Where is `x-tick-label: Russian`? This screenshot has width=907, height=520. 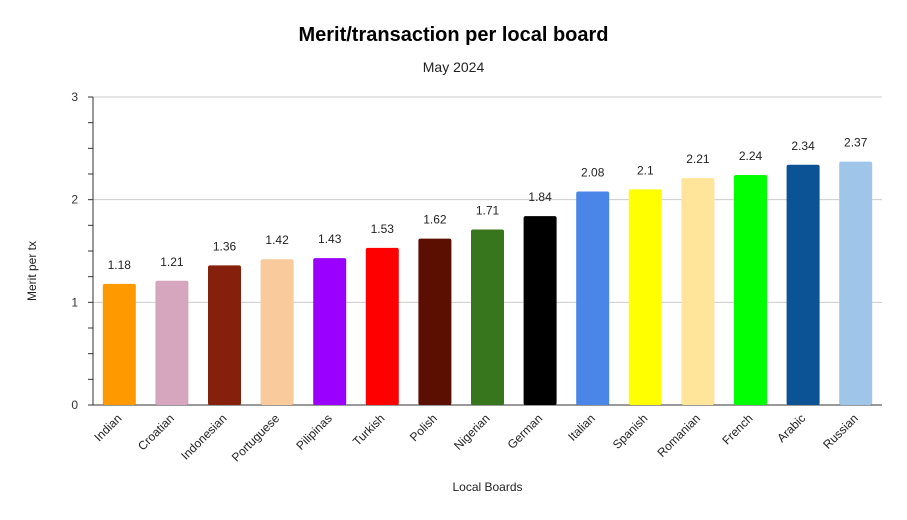
x-tick-label: Russian is located at coordinates (840, 431).